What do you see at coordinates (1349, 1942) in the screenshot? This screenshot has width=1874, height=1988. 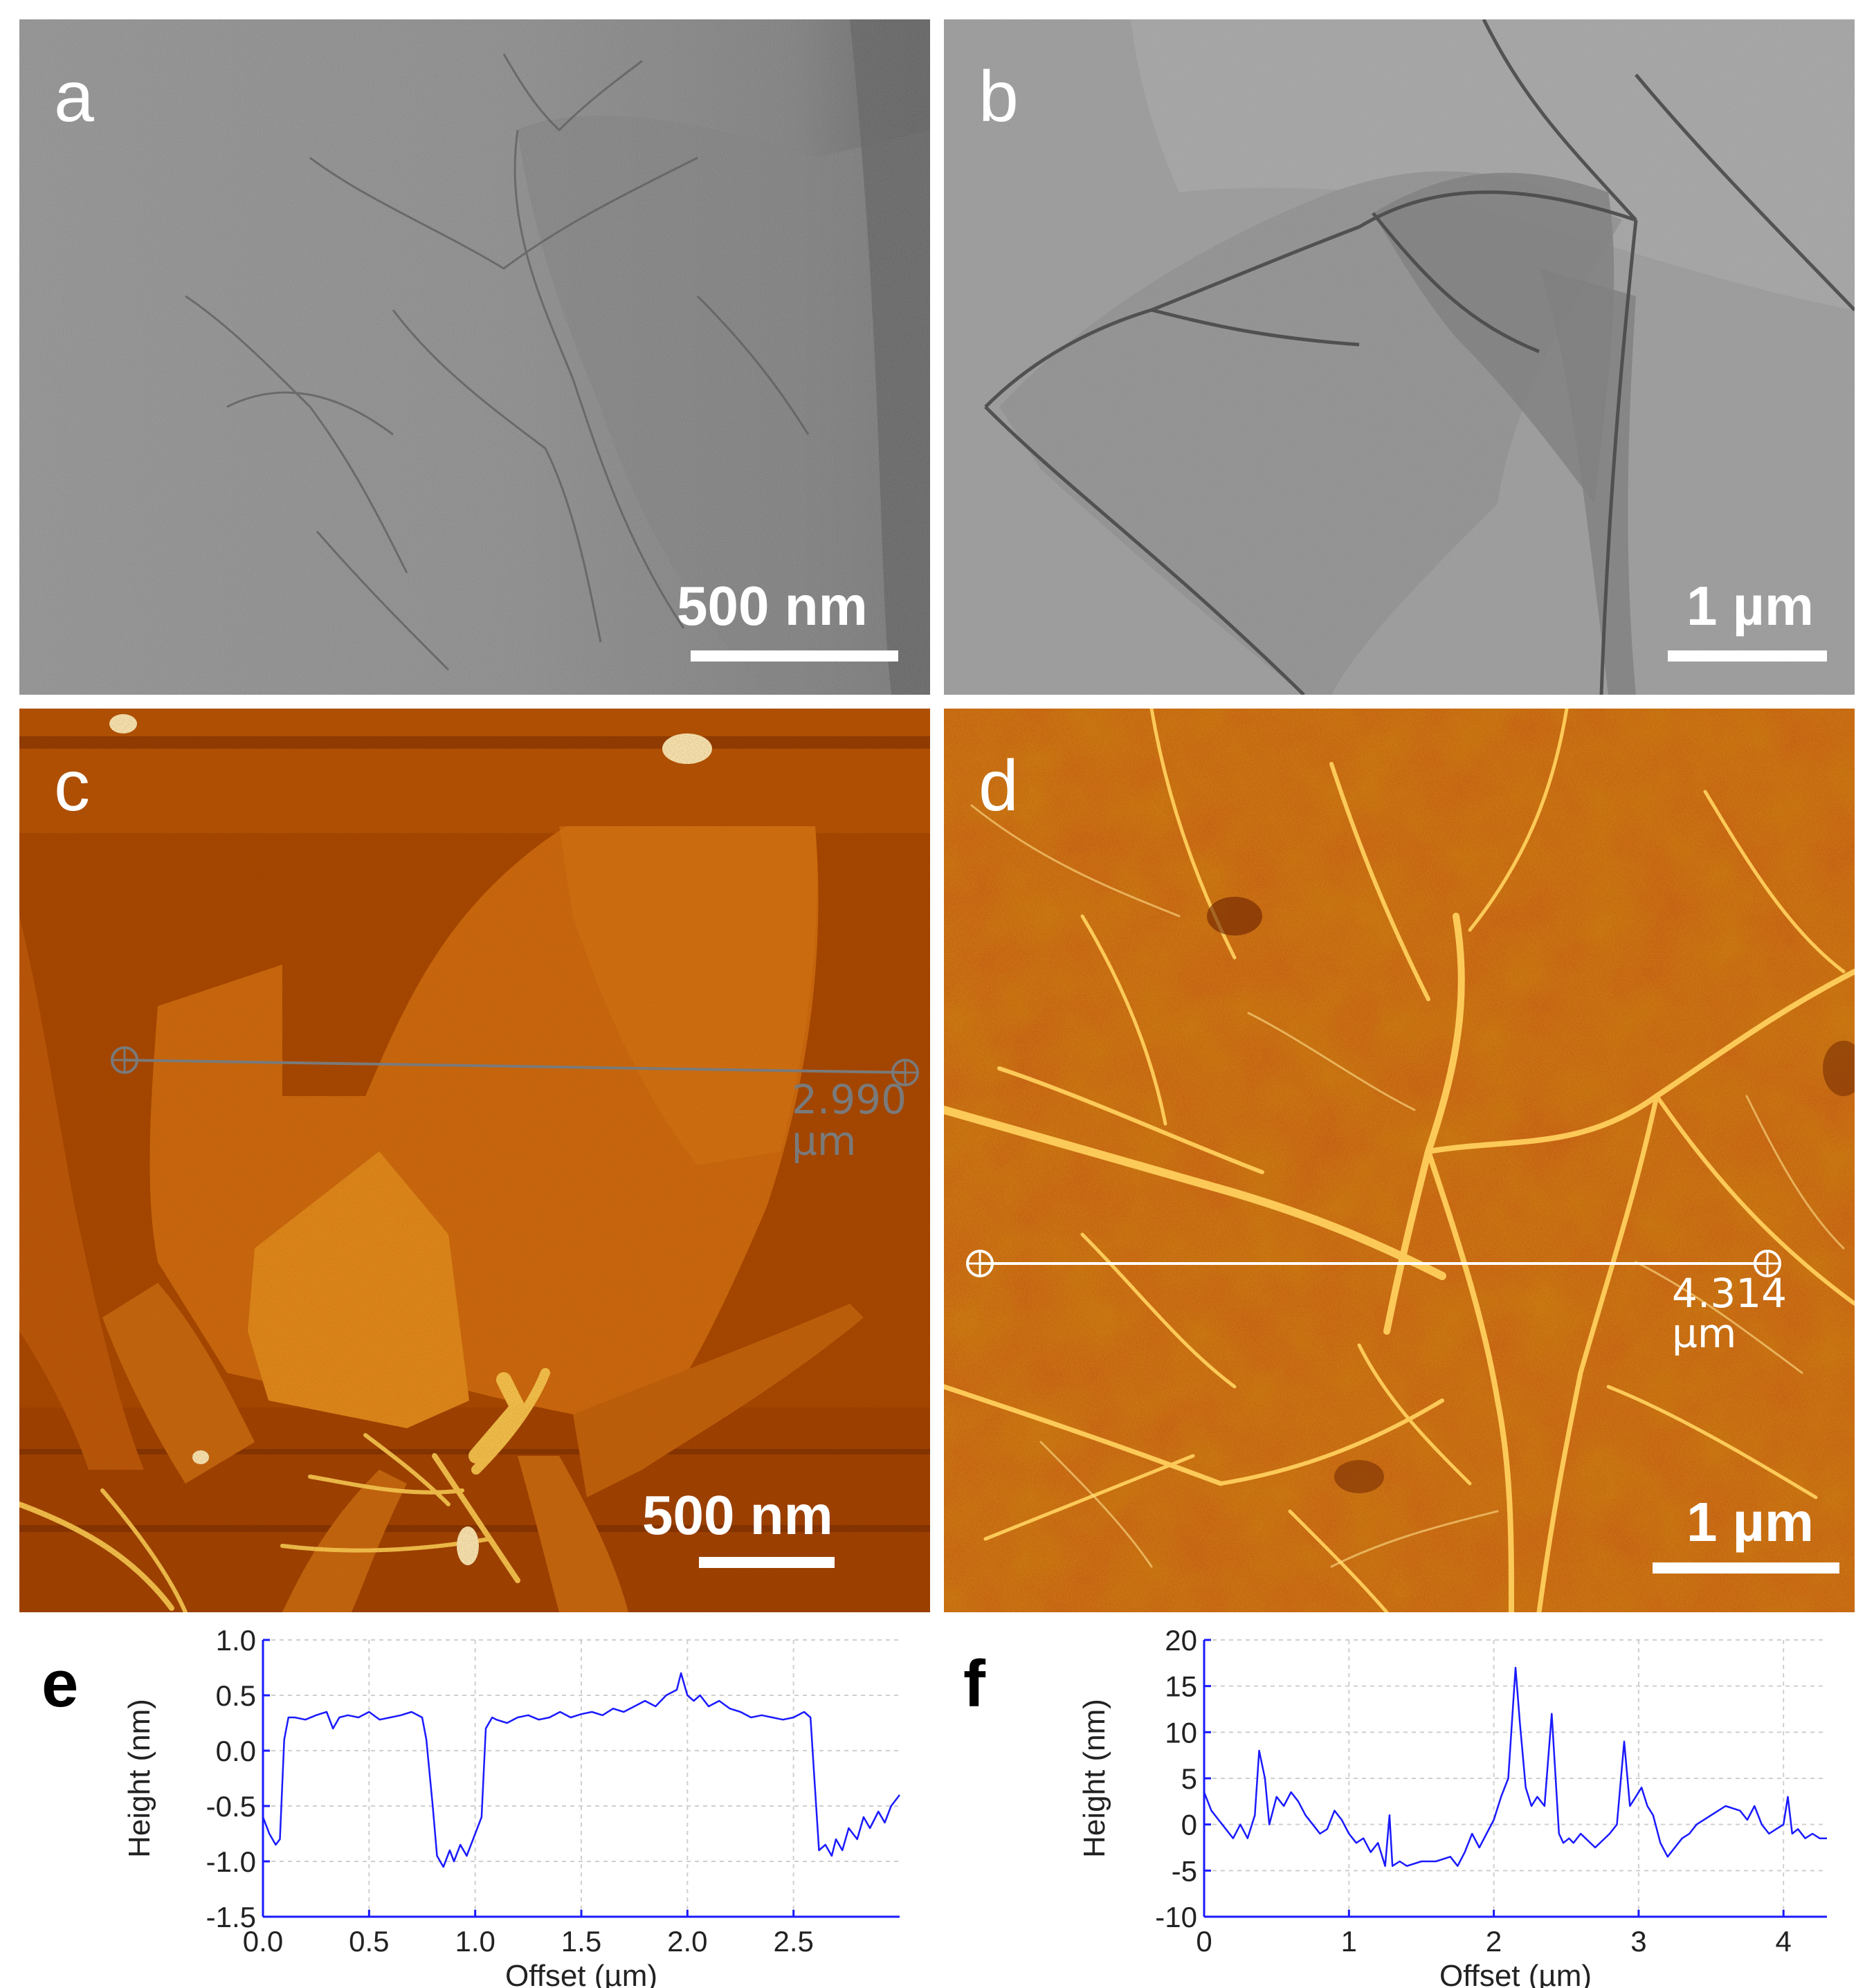 I see `x-tick-label: 1` at bounding box center [1349, 1942].